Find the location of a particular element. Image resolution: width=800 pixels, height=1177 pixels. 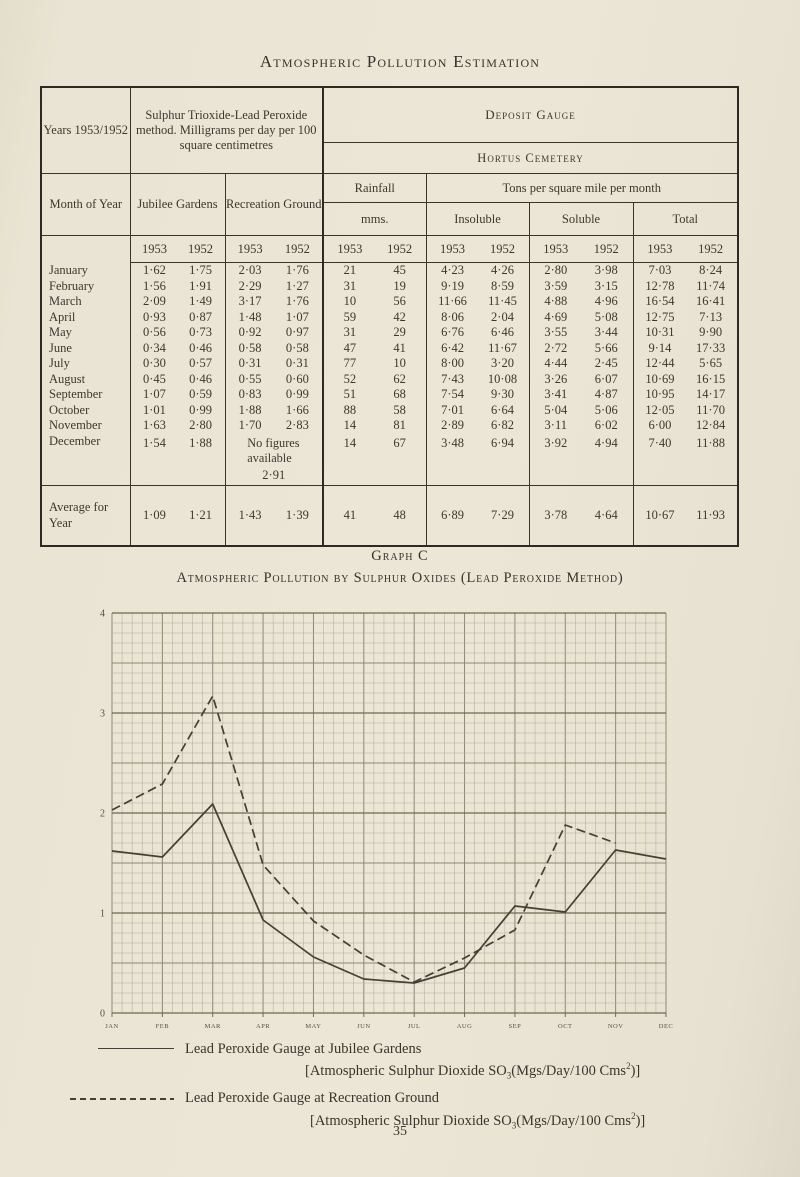

rainfall-header: Rainfall is located at coordinates (375, 188).